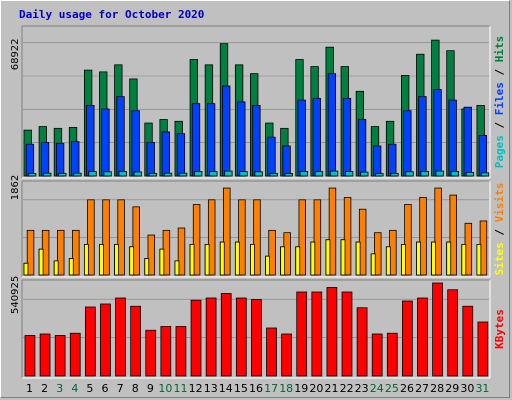  I want to click on x-tick-label: 27, so click(422, 388).